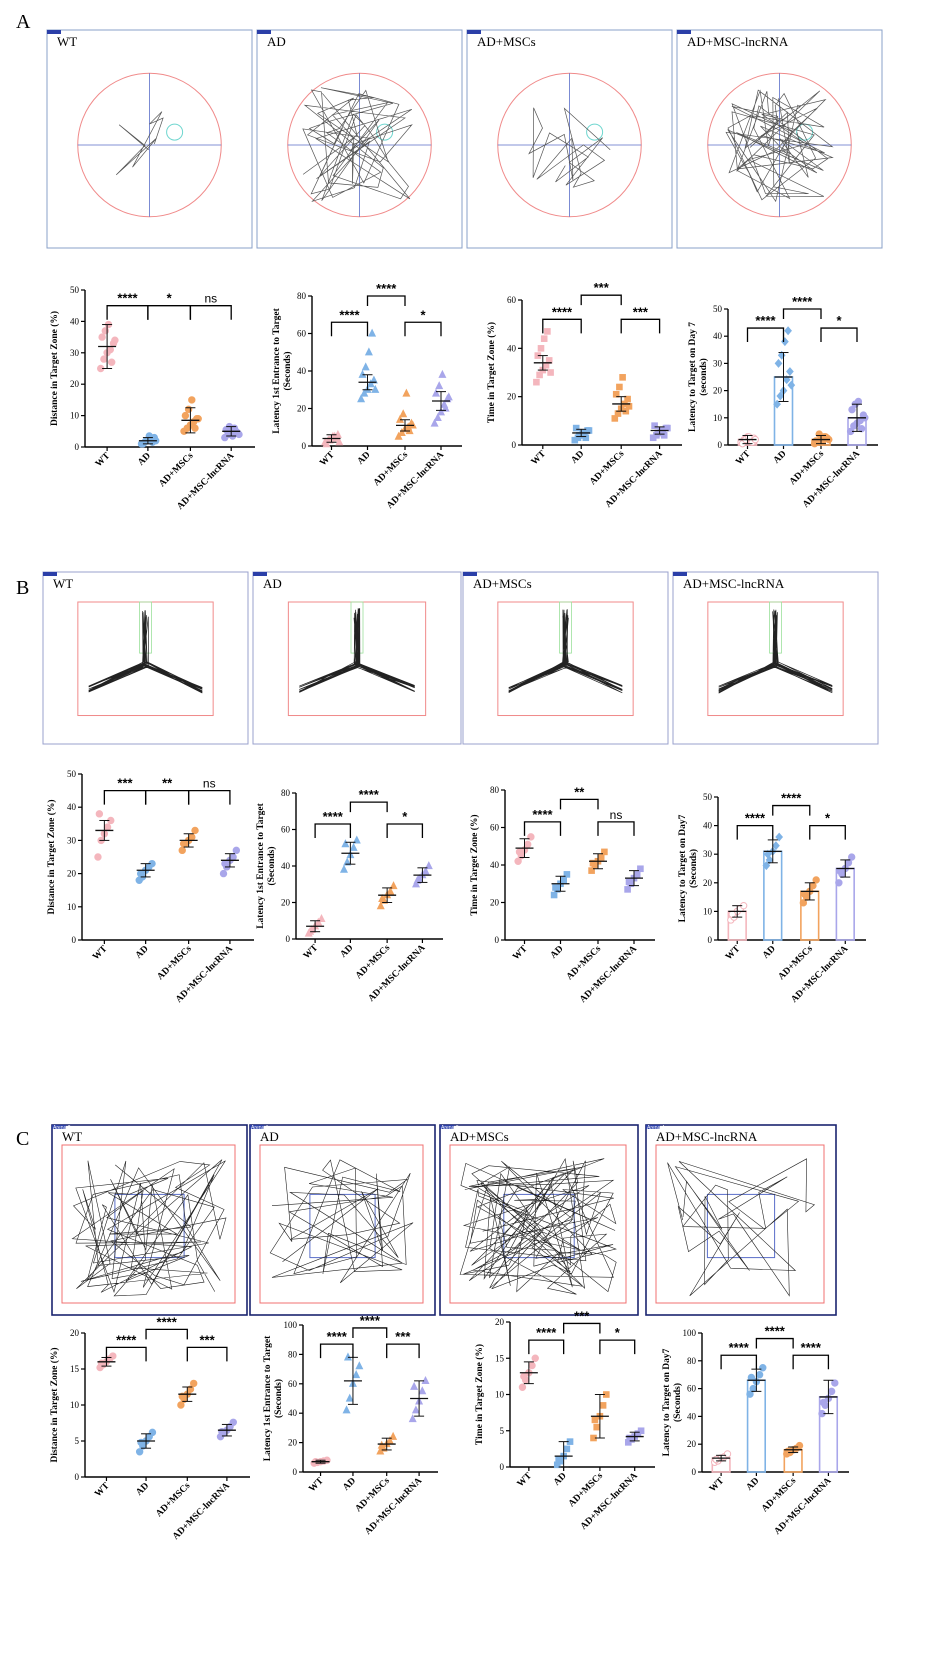  Describe the element at coordinates (512, 300) in the screenshot. I see `y-tick-label: 60` at that location.